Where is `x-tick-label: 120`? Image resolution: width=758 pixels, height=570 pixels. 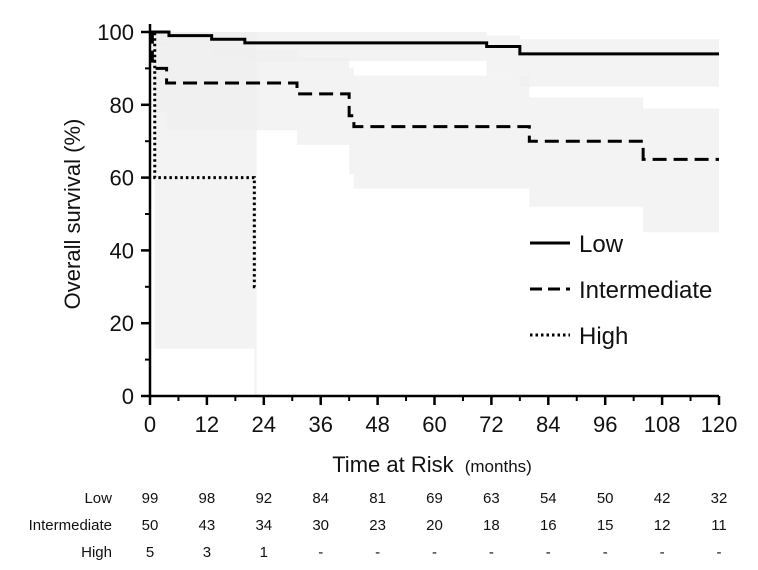
x-tick-label: 120 is located at coordinates (719, 424).